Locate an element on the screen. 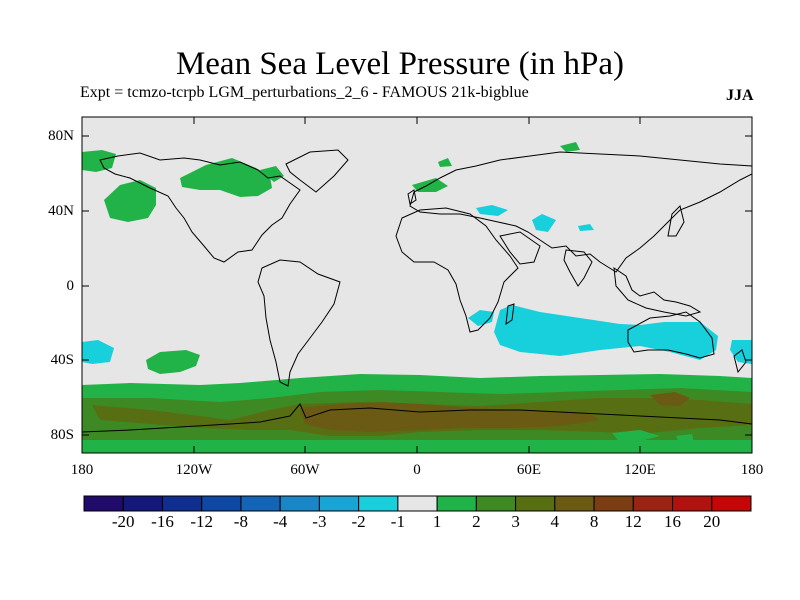  coast-antarctica is located at coordinates (417, 418).